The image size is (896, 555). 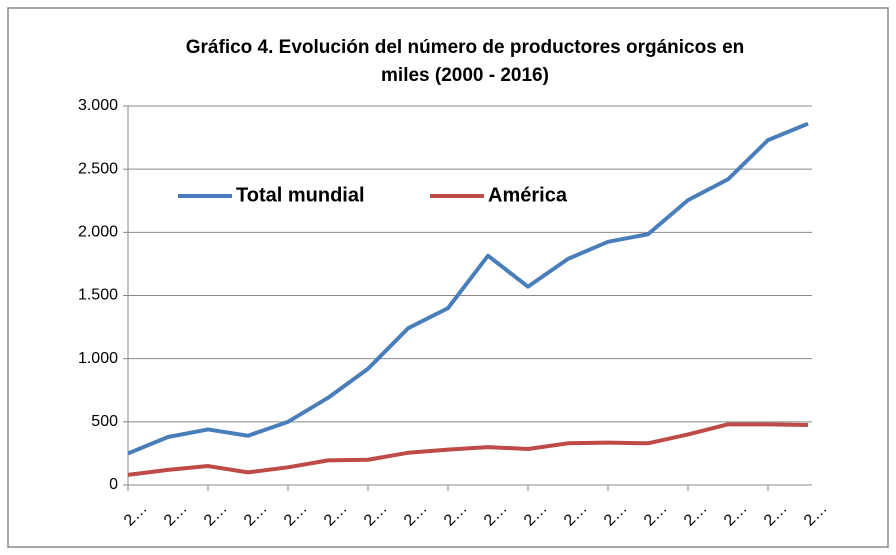 What do you see at coordinates (98, 358) in the screenshot?
I see `y-tick-label: 1.000` at bounding box center [98, 358].